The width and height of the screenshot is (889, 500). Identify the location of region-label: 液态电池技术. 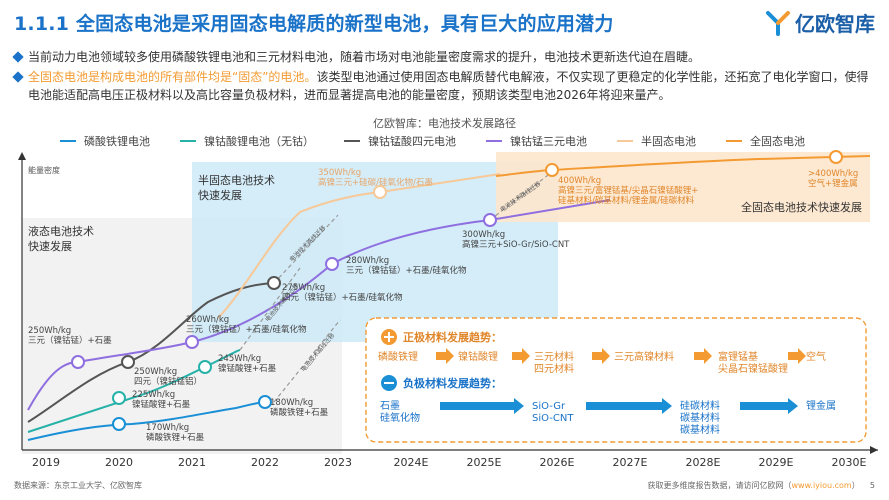
(61, 231).